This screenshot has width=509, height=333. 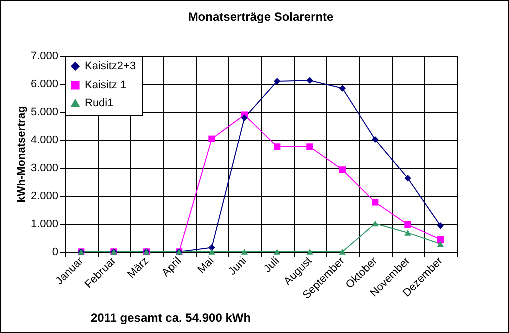 What do you see at coordinates (106, 86) in the screenshot?
I see `legend-label: Kaisitz 1` at bounding box center [106, 86].